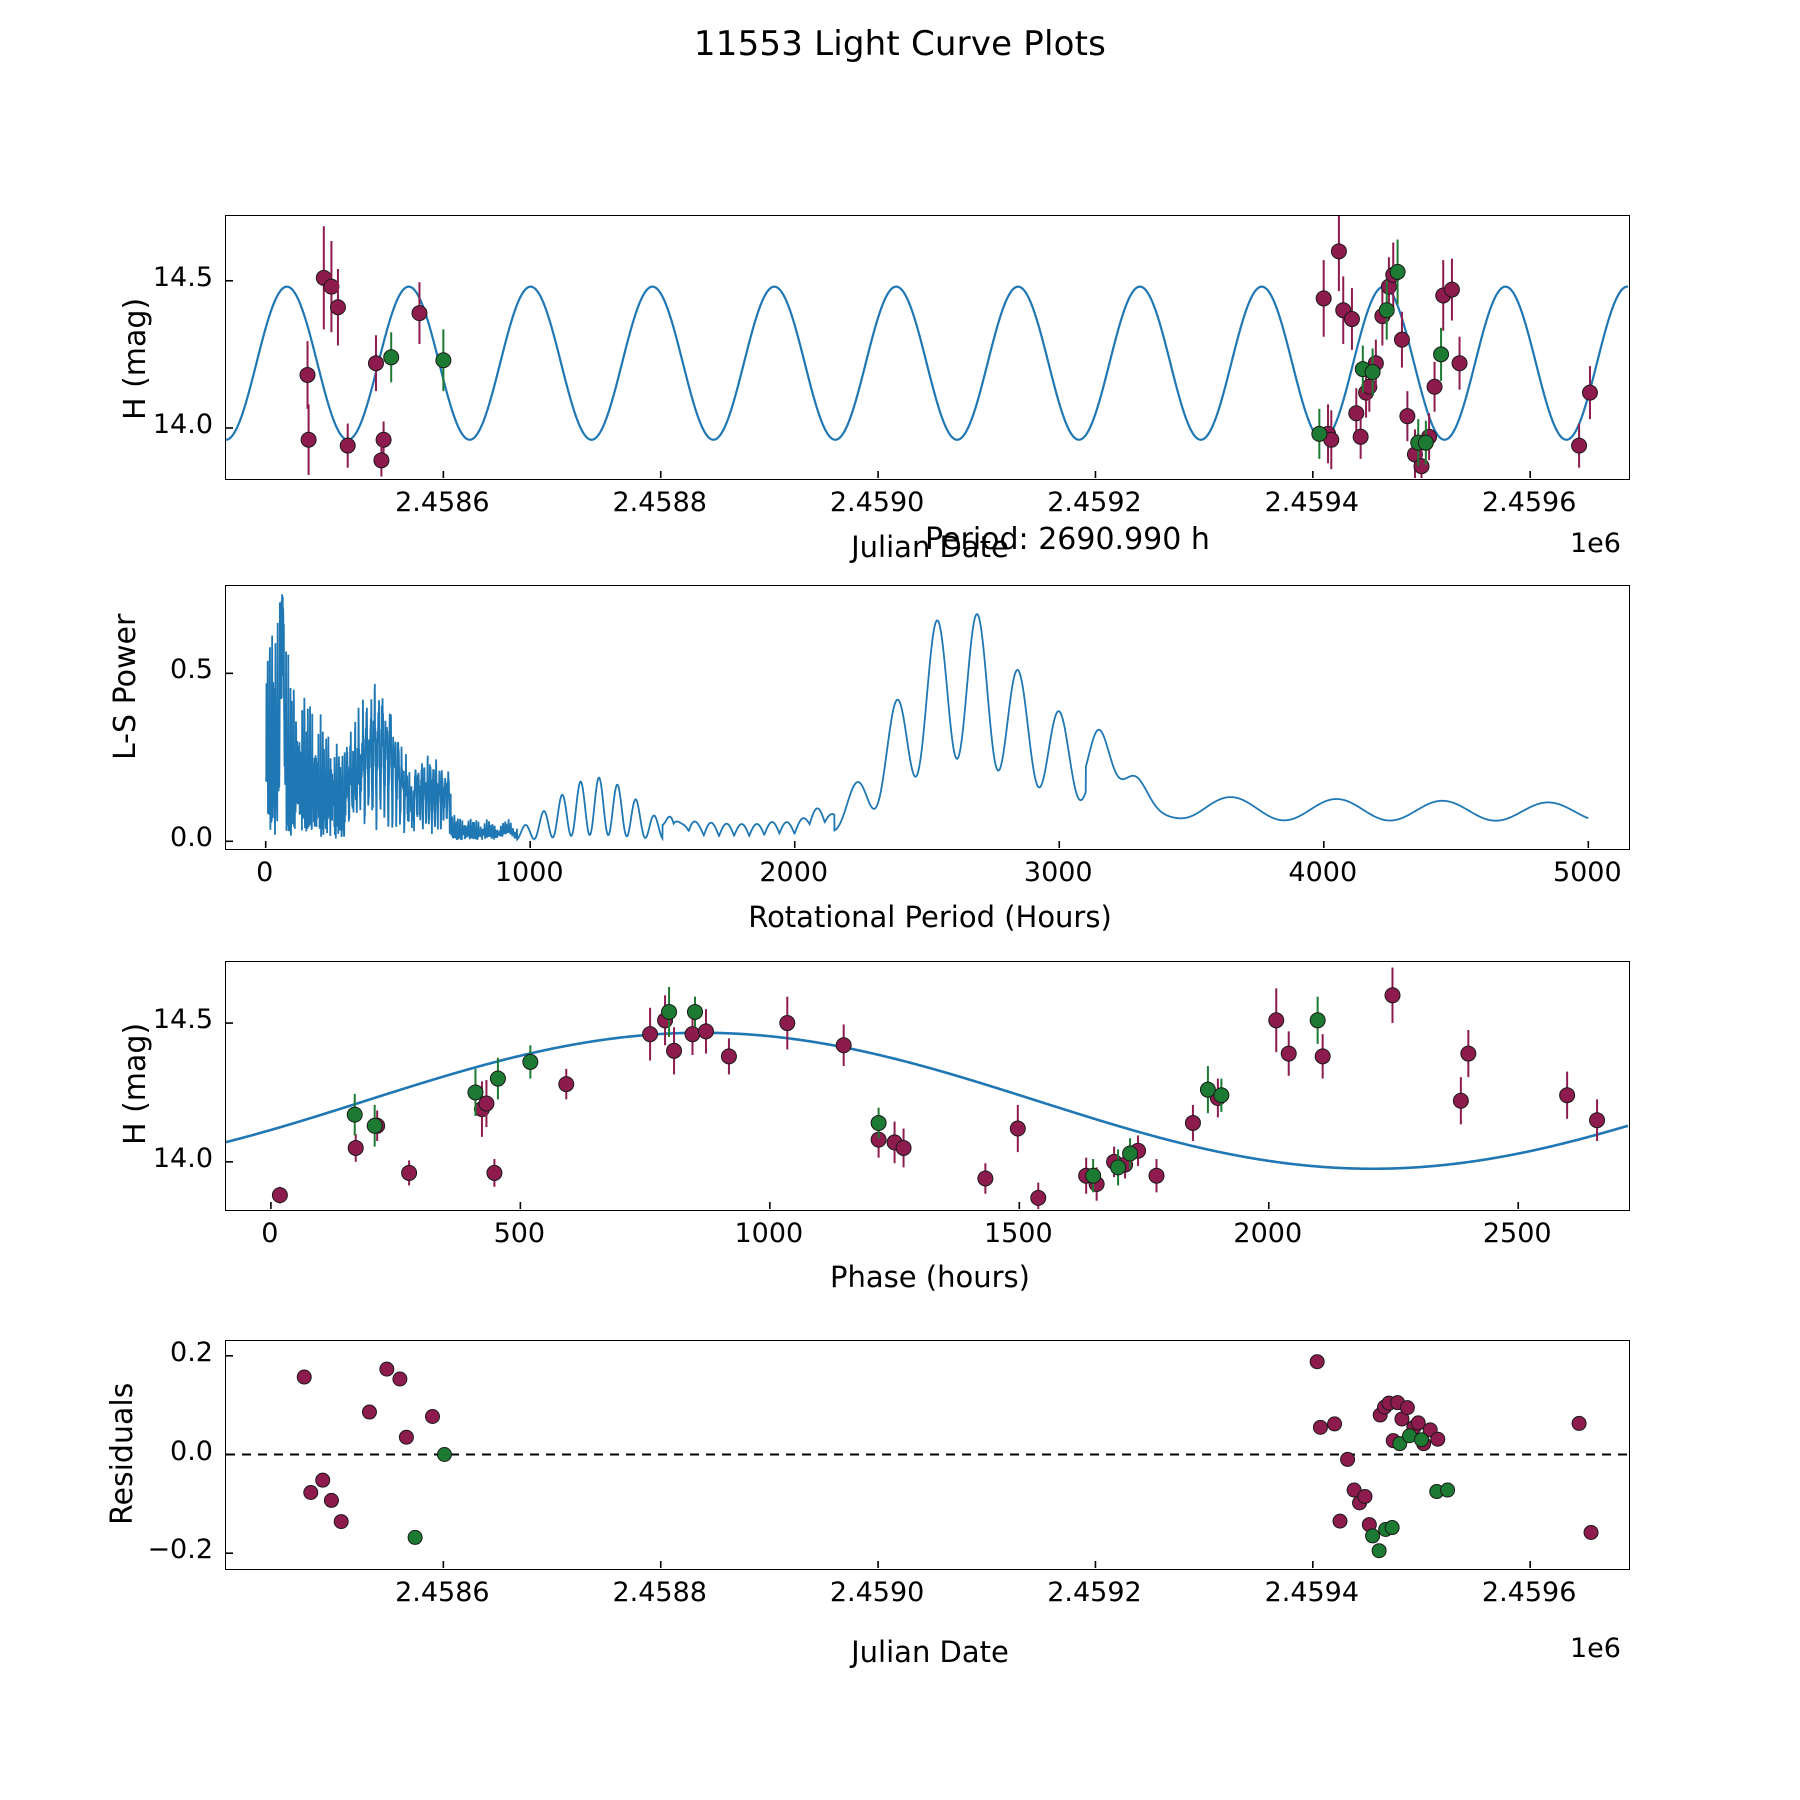  What do you see at coordinates (1595, 1648) in the screenshot?
I see `residuals-x-offset: 1e6` at bounding box center [1595, 1648].